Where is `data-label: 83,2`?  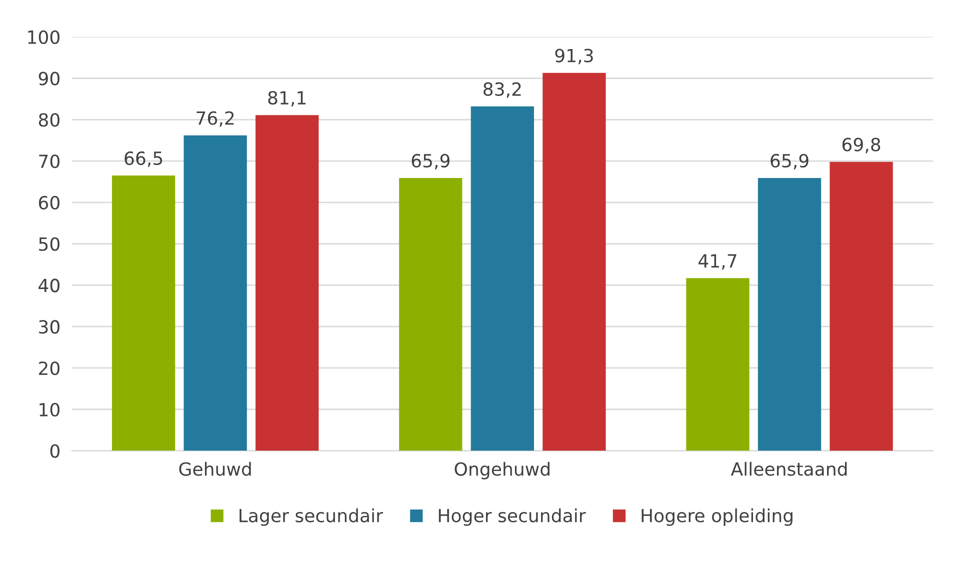 data-label: 83,2 is located at coordinates (502, 90).